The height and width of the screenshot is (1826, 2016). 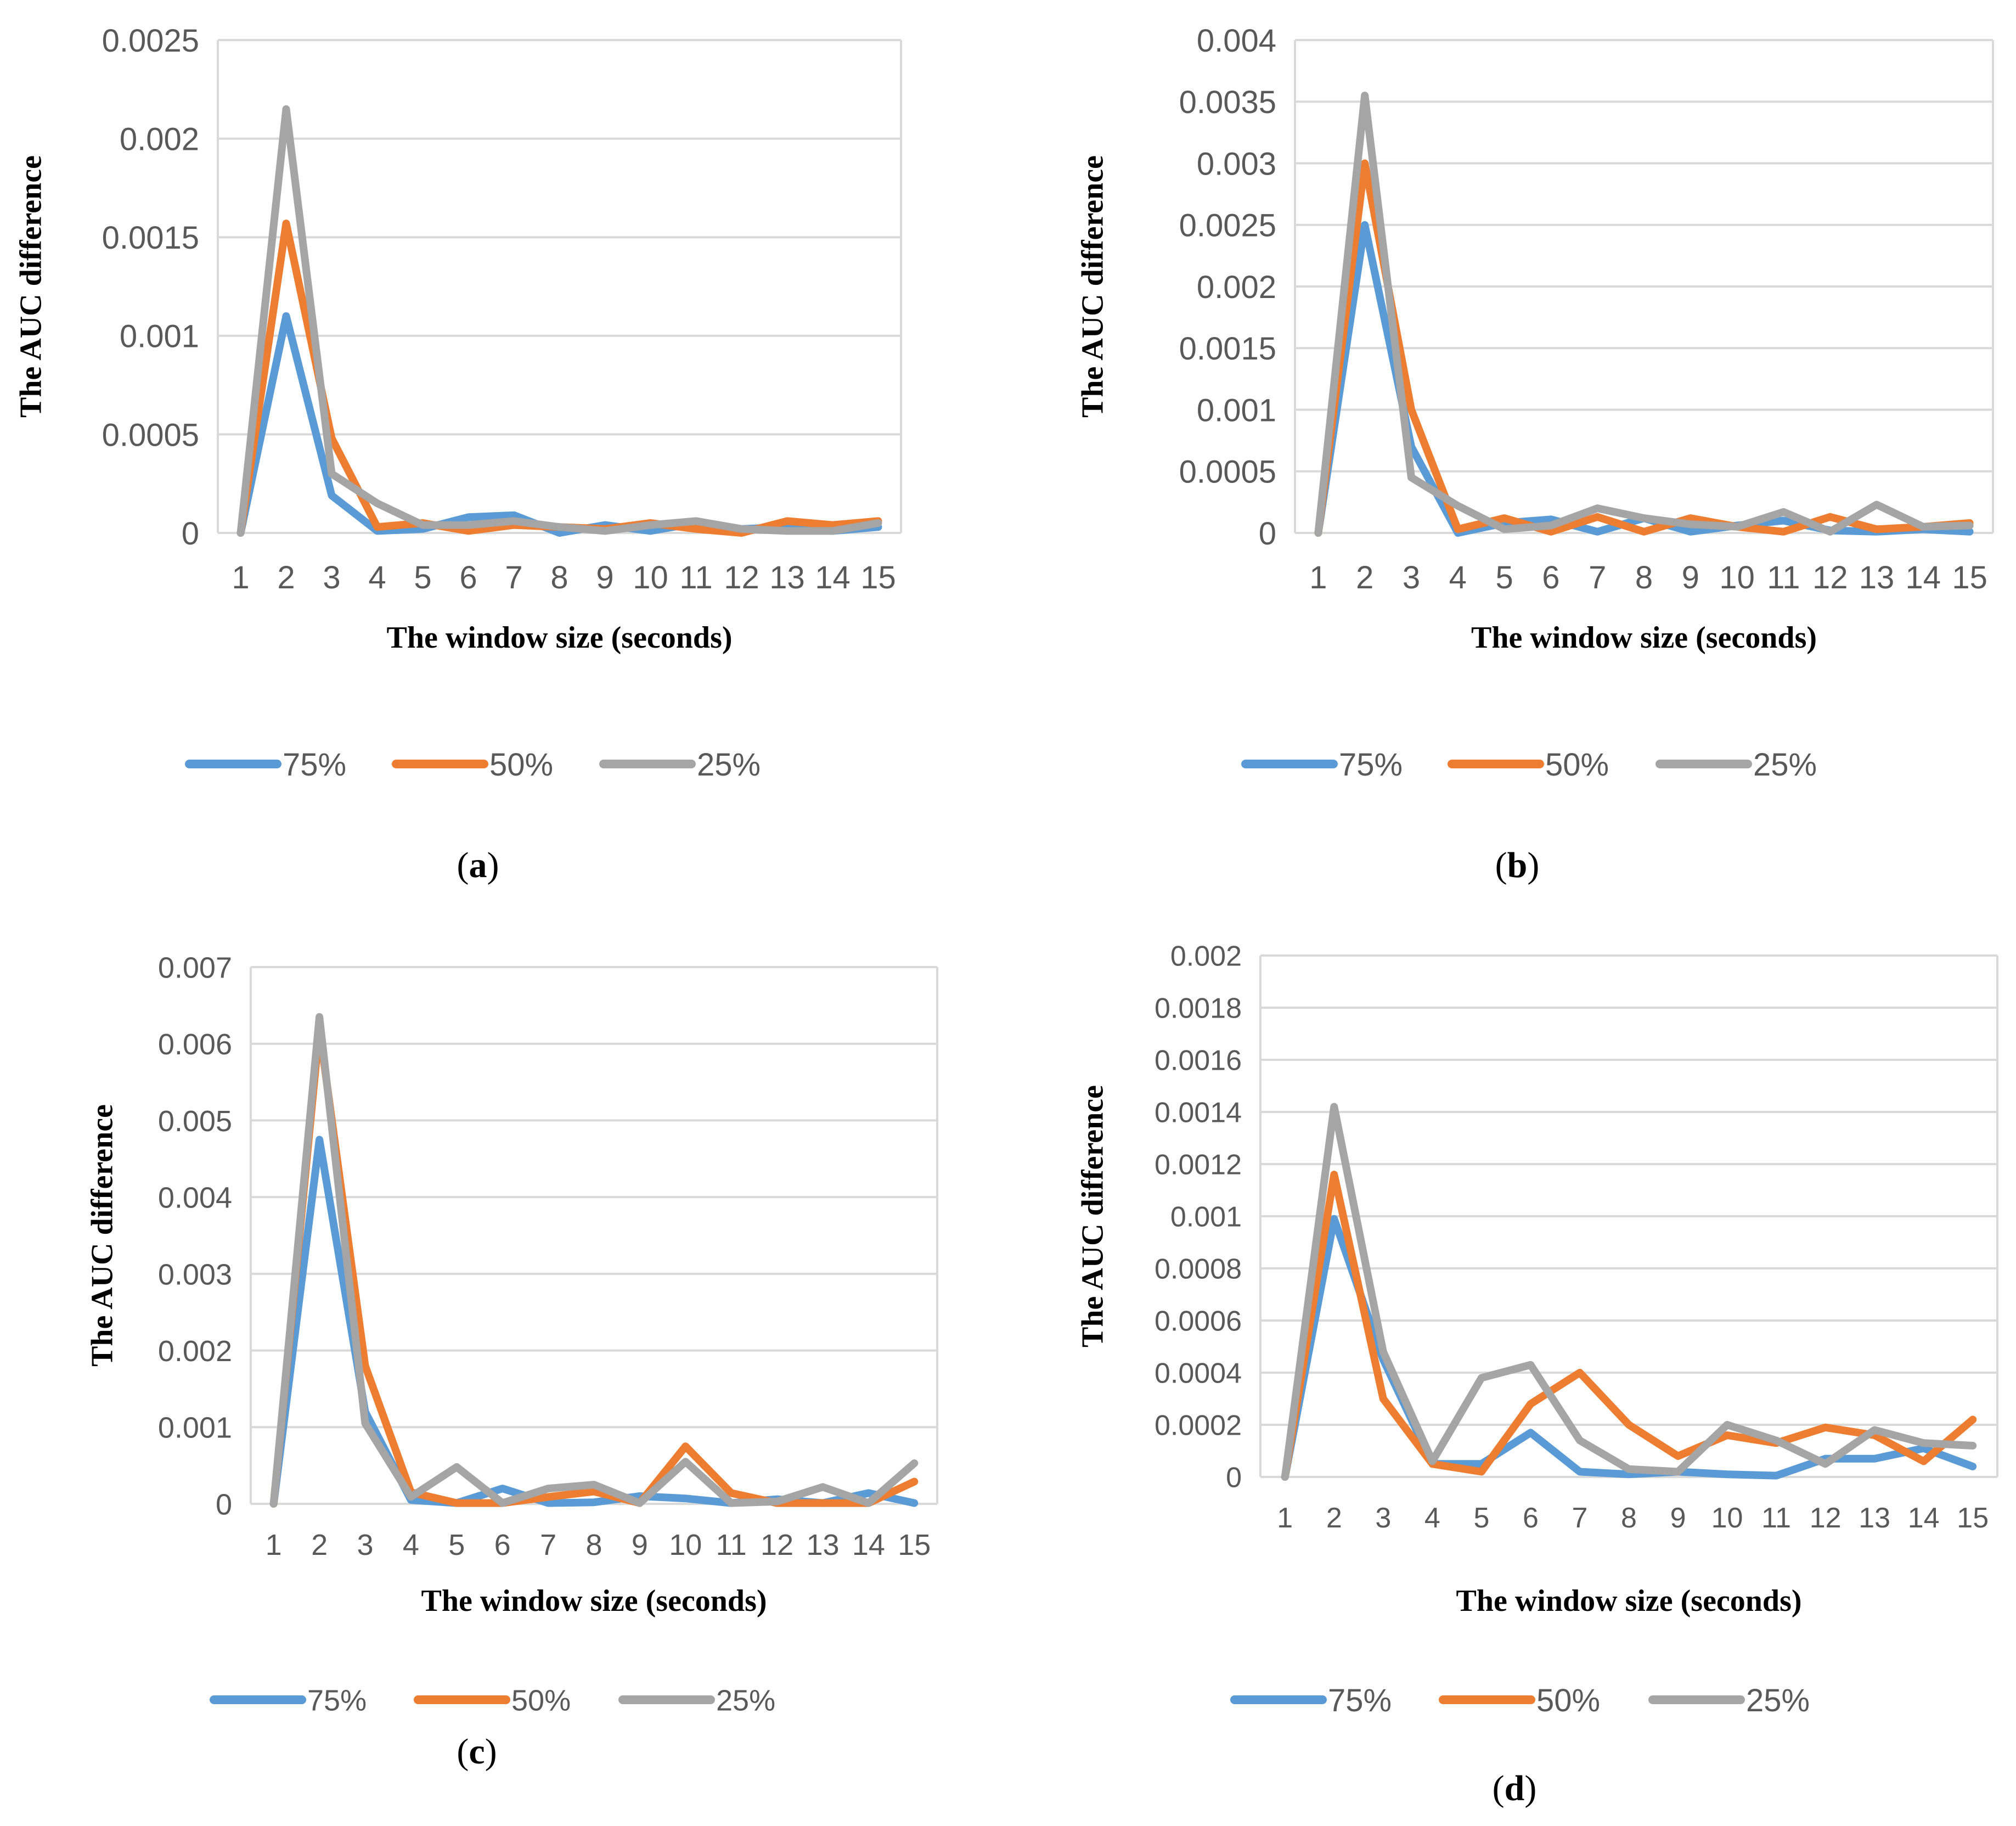 I want to click on panel-label: (b), so click(x=1518, y=865).